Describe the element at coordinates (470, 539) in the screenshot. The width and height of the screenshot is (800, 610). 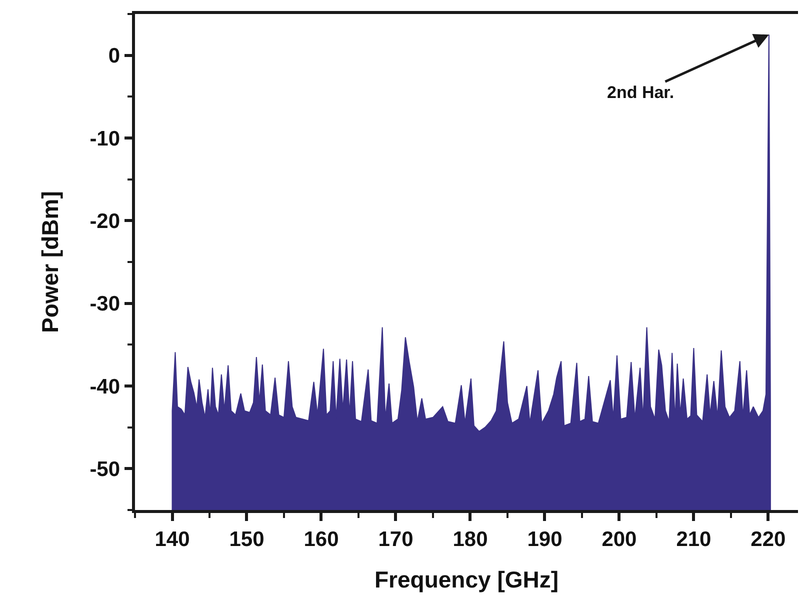
I see `x-tick-label: 180` at that location.